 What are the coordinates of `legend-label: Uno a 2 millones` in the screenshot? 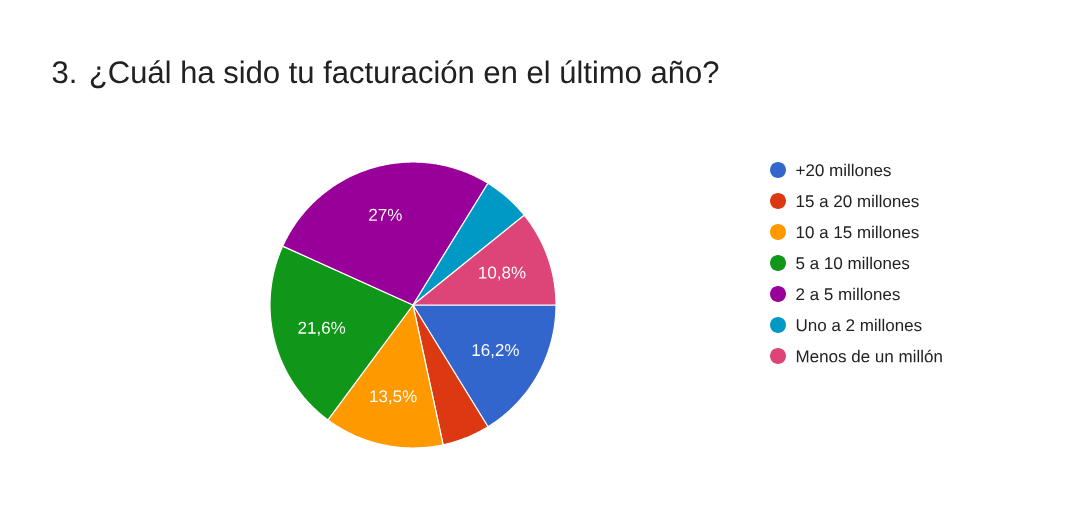 It's located at (859, 325).